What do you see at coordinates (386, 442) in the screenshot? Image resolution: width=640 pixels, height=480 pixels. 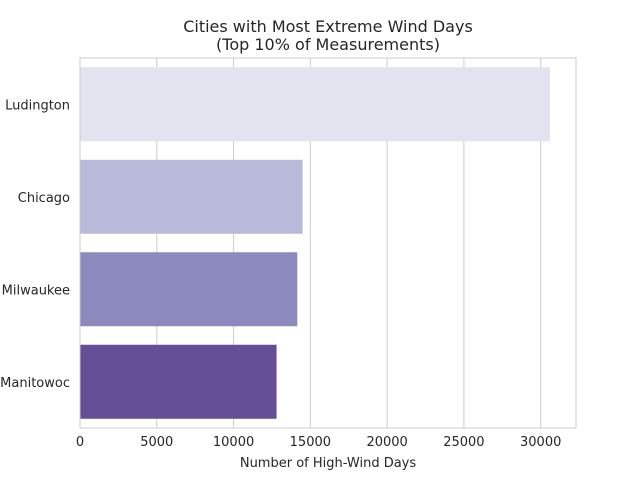 I see `x-tick-label: 20000` at bounding box center [386, 442].